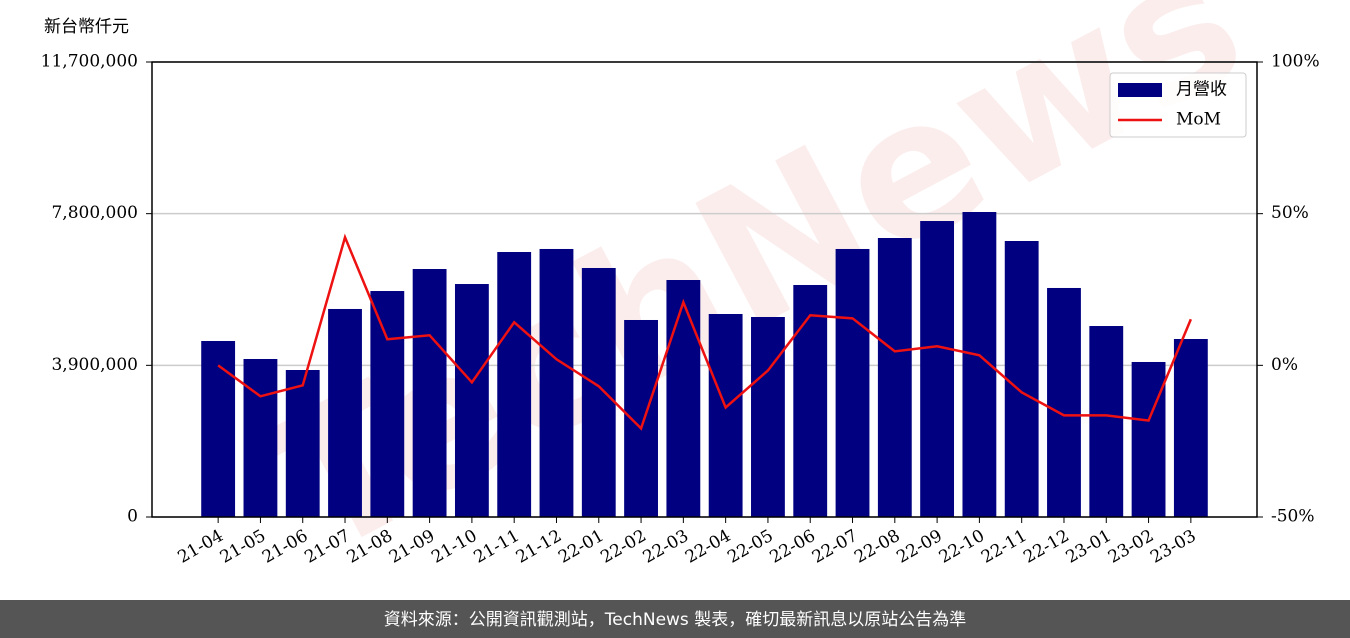  Describe the element at coordinates (1198, 120) in the screenshot. I see `legend-label: MoM` at that location.